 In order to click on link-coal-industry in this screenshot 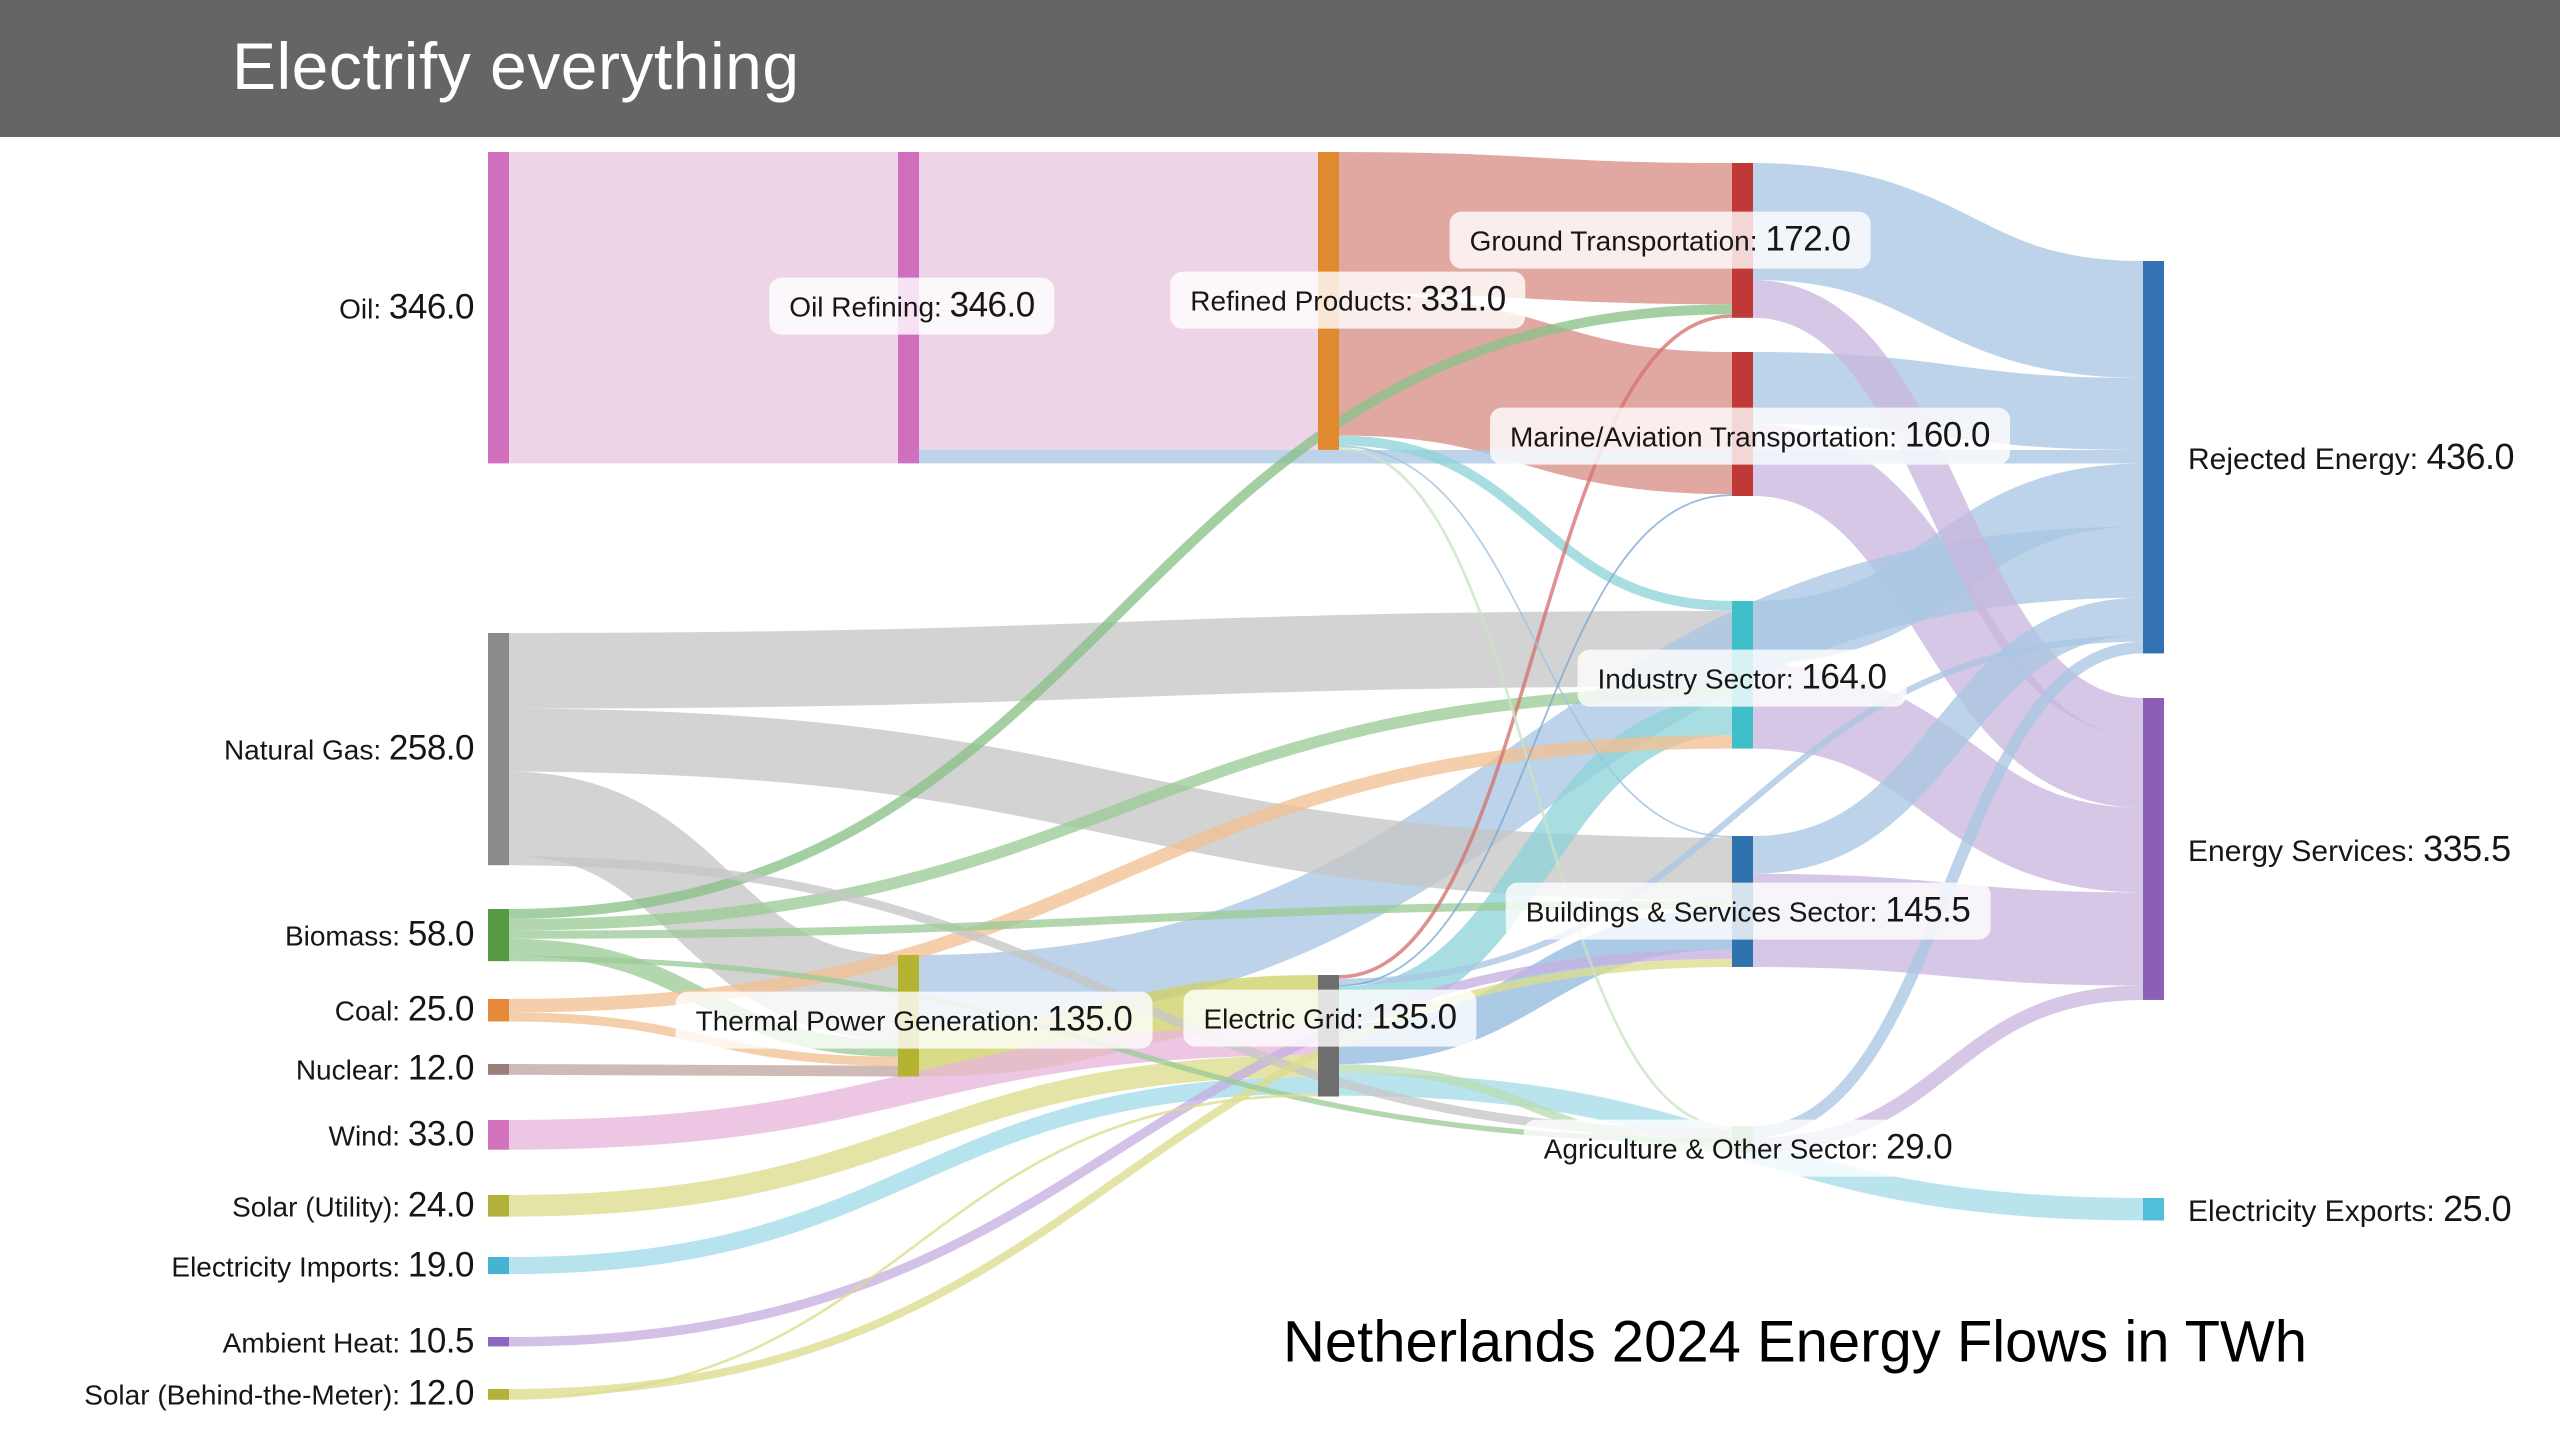, I will do `click(1120, 874)`.